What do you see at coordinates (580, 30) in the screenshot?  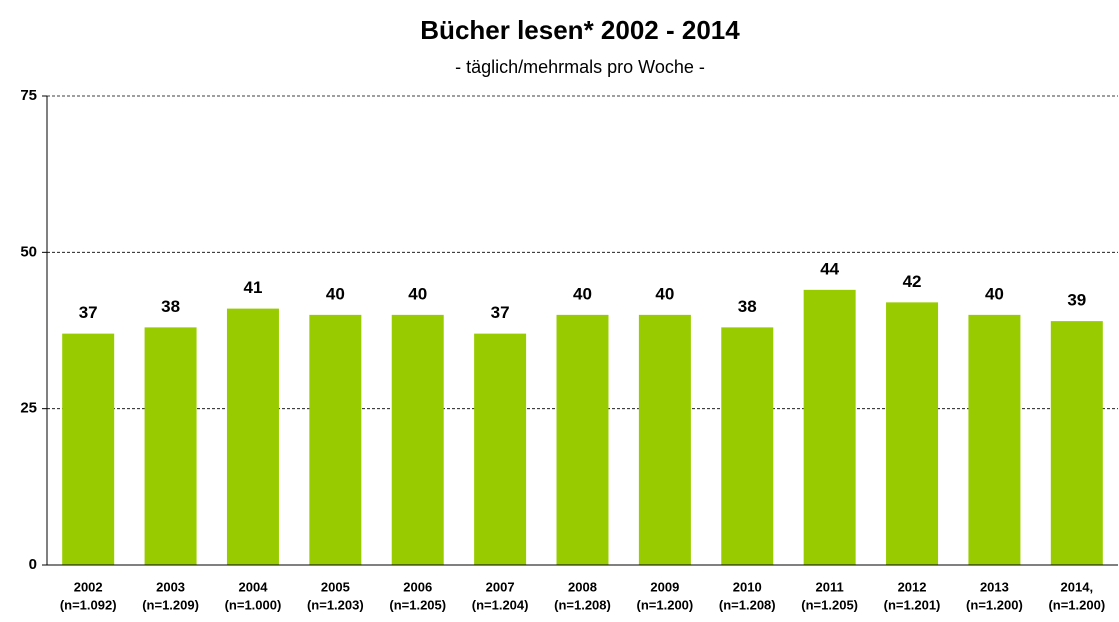 I see `chart-title: Bücher lesen* 2002 - 2014` at bounding box center [580, 30].